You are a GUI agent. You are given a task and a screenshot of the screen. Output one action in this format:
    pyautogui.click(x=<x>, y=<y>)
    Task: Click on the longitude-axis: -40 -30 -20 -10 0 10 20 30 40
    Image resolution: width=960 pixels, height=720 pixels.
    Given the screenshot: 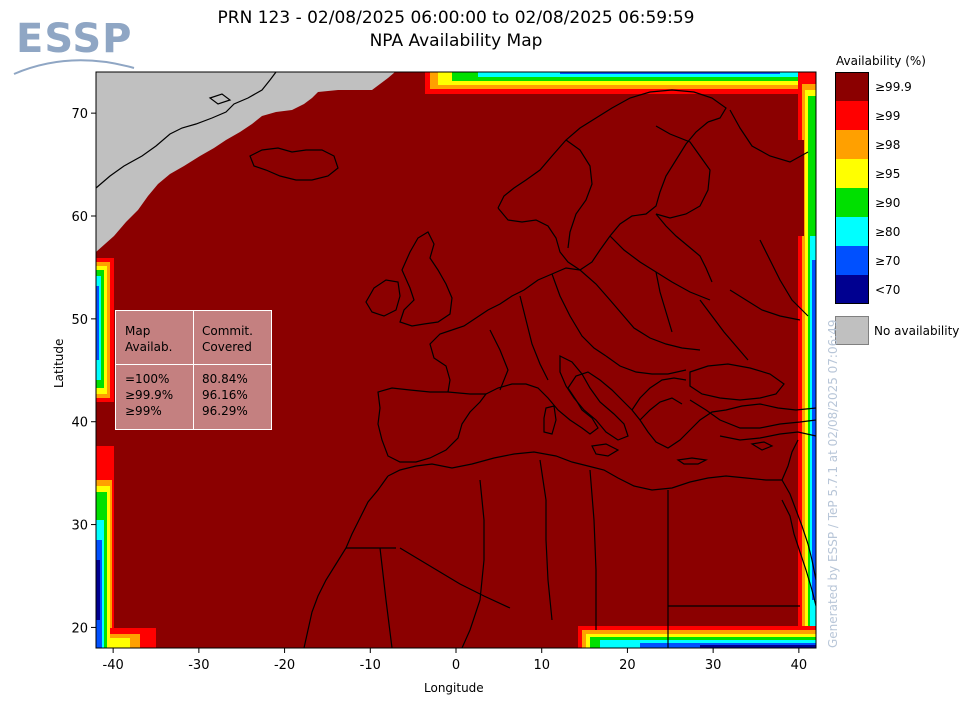 What is the action you would take?
    pyautogui.click(x=455, y=660)
    